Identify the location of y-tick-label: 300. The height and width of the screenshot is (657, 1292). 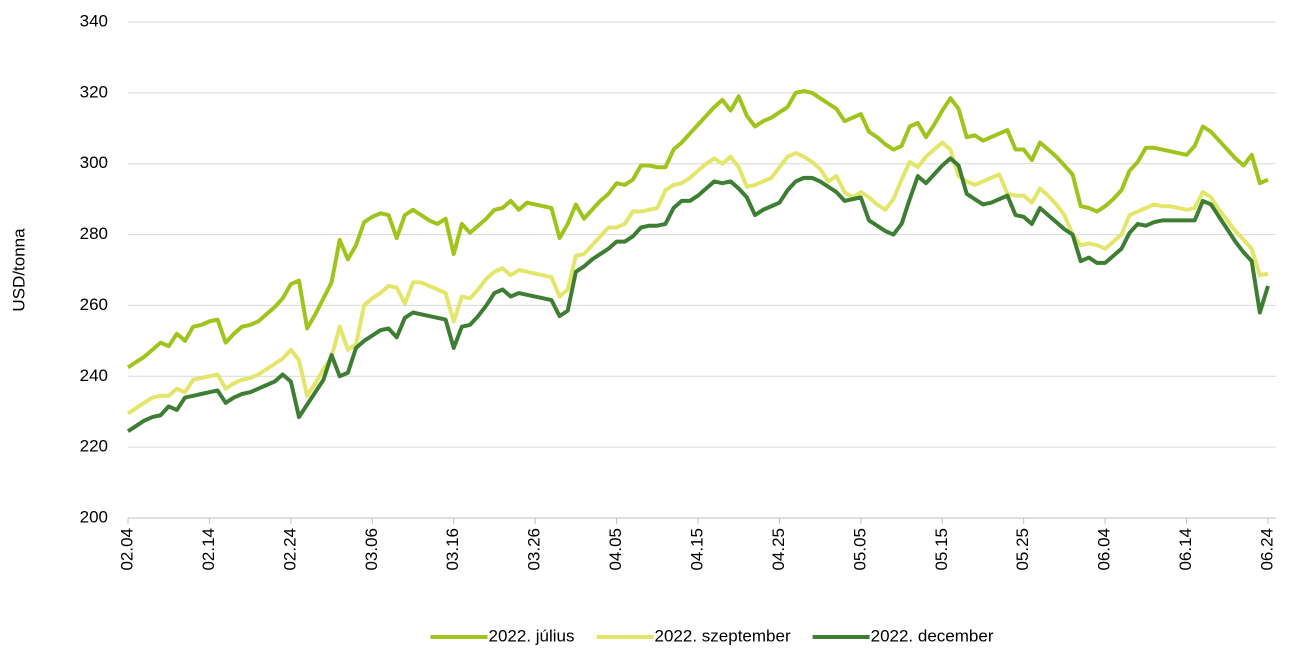
(94, 162).